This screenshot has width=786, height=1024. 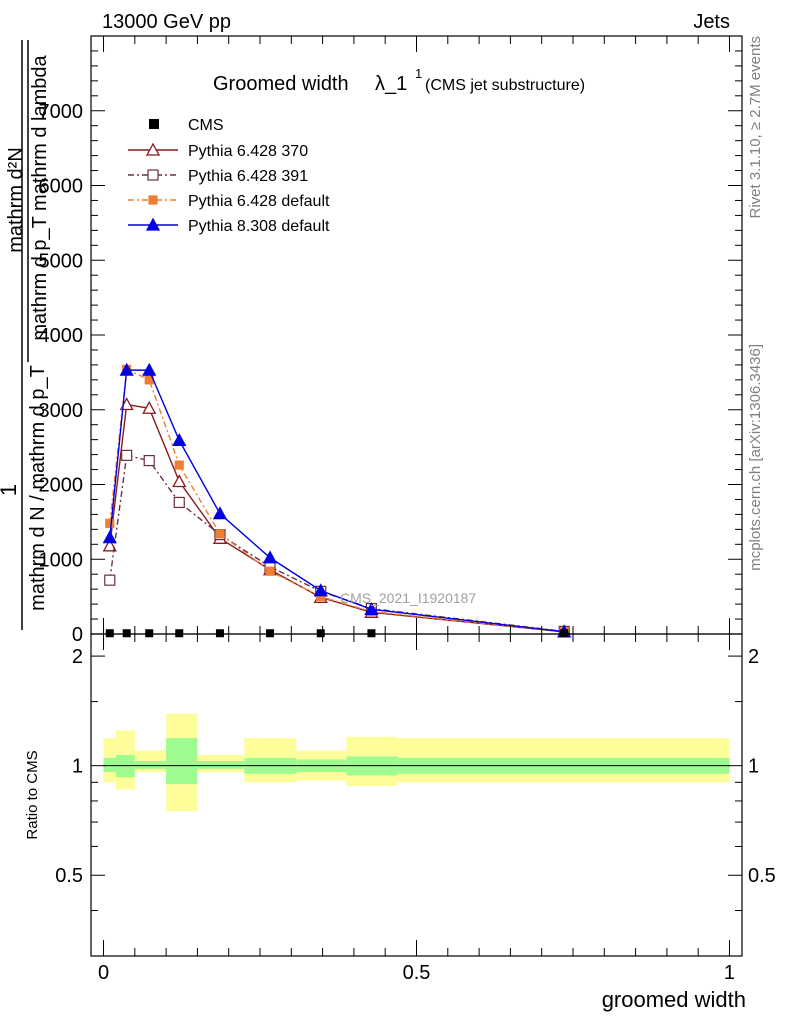 I want to click on ylabel-inner-den: mathrm d p_T mathrm d lambda, so click(x=40, y=197).